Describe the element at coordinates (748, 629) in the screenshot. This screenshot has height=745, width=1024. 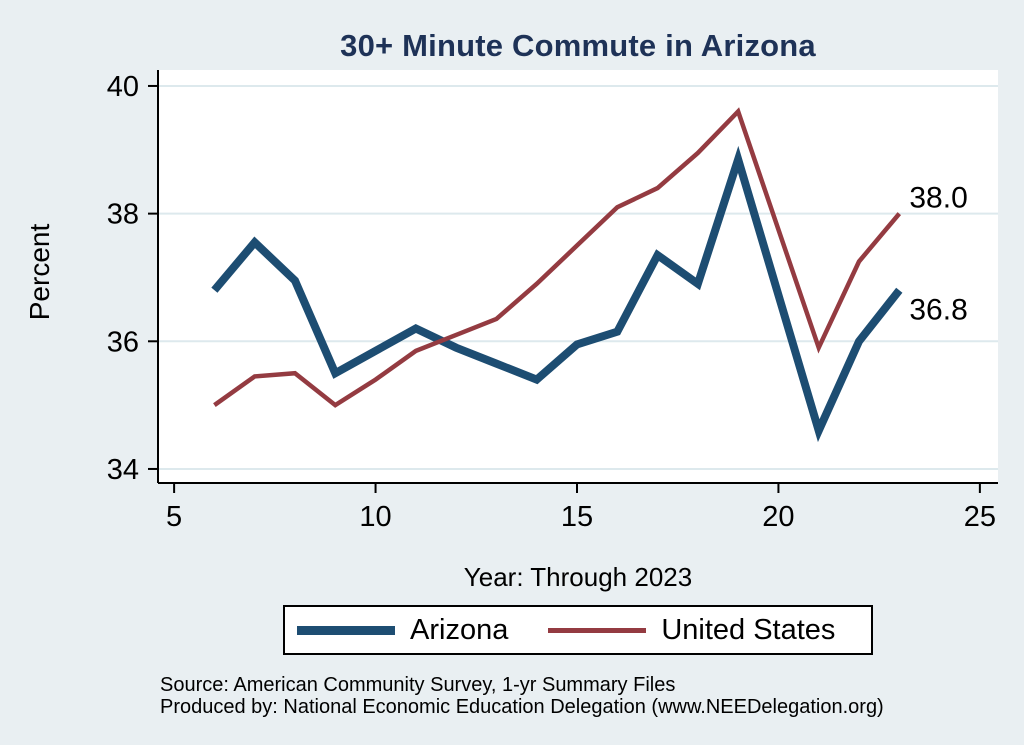
I see `legend-label-united-states: United States` at that location.